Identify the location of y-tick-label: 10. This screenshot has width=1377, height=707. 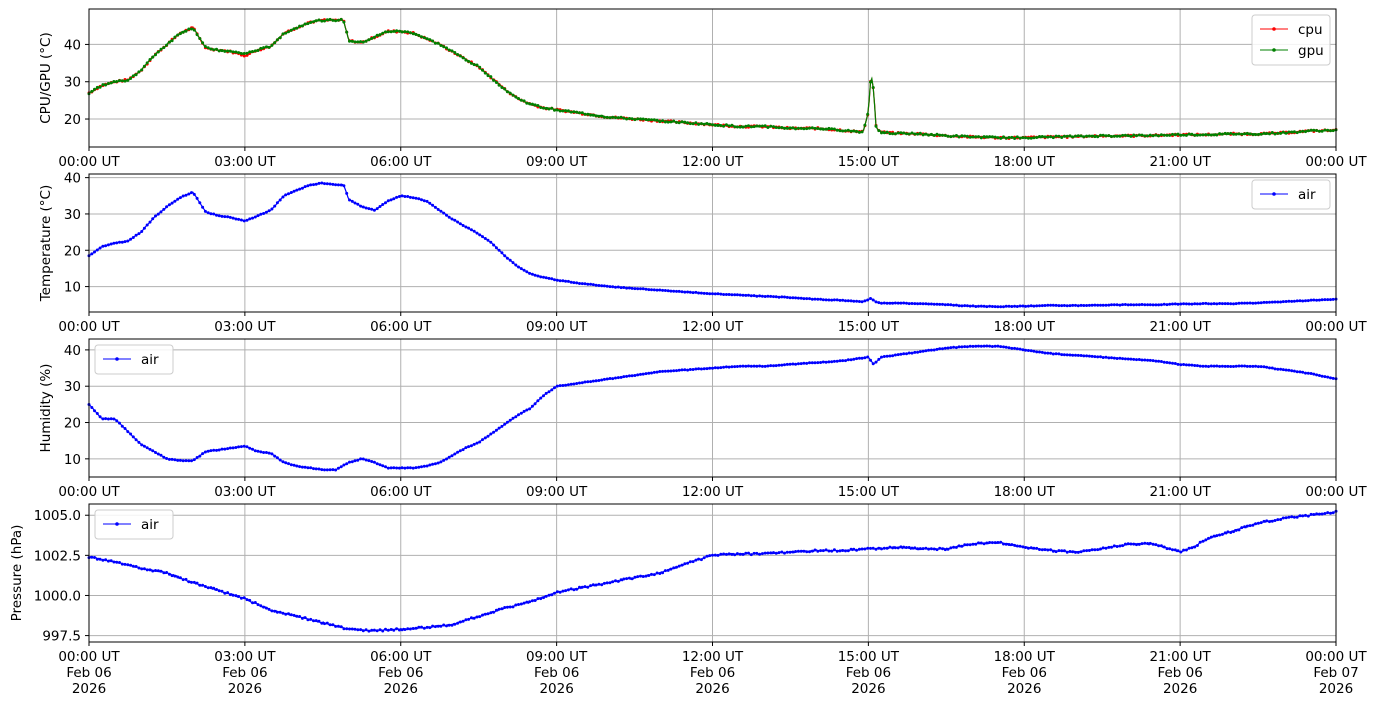
(72, 460).